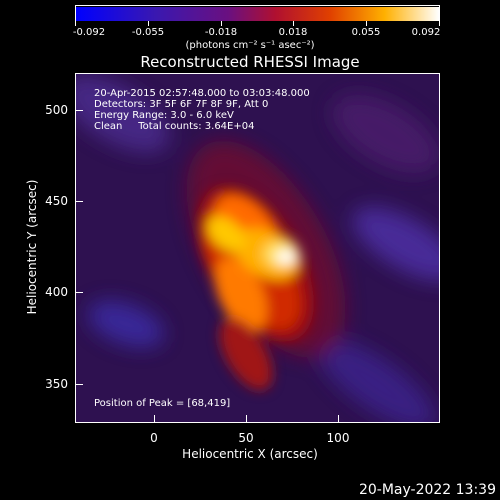  Describe the element at coordinates (174, 126) in the screenshot. I see `info-method-counts: Clean Total counts: 3.64E+04` at that location.